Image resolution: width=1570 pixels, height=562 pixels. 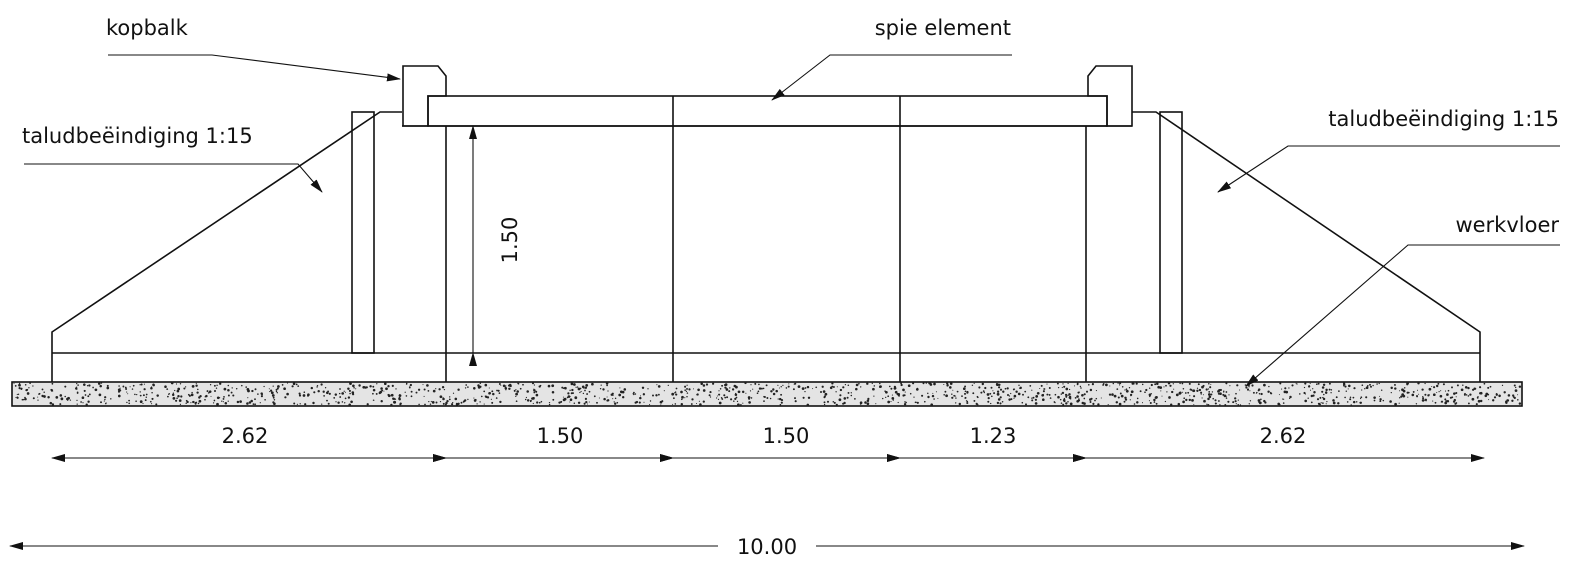 What do you see at coordinates (993, 436) in the screenshot?
I see `segment-dim-4: 1.23` at bounding box center [993, 436].